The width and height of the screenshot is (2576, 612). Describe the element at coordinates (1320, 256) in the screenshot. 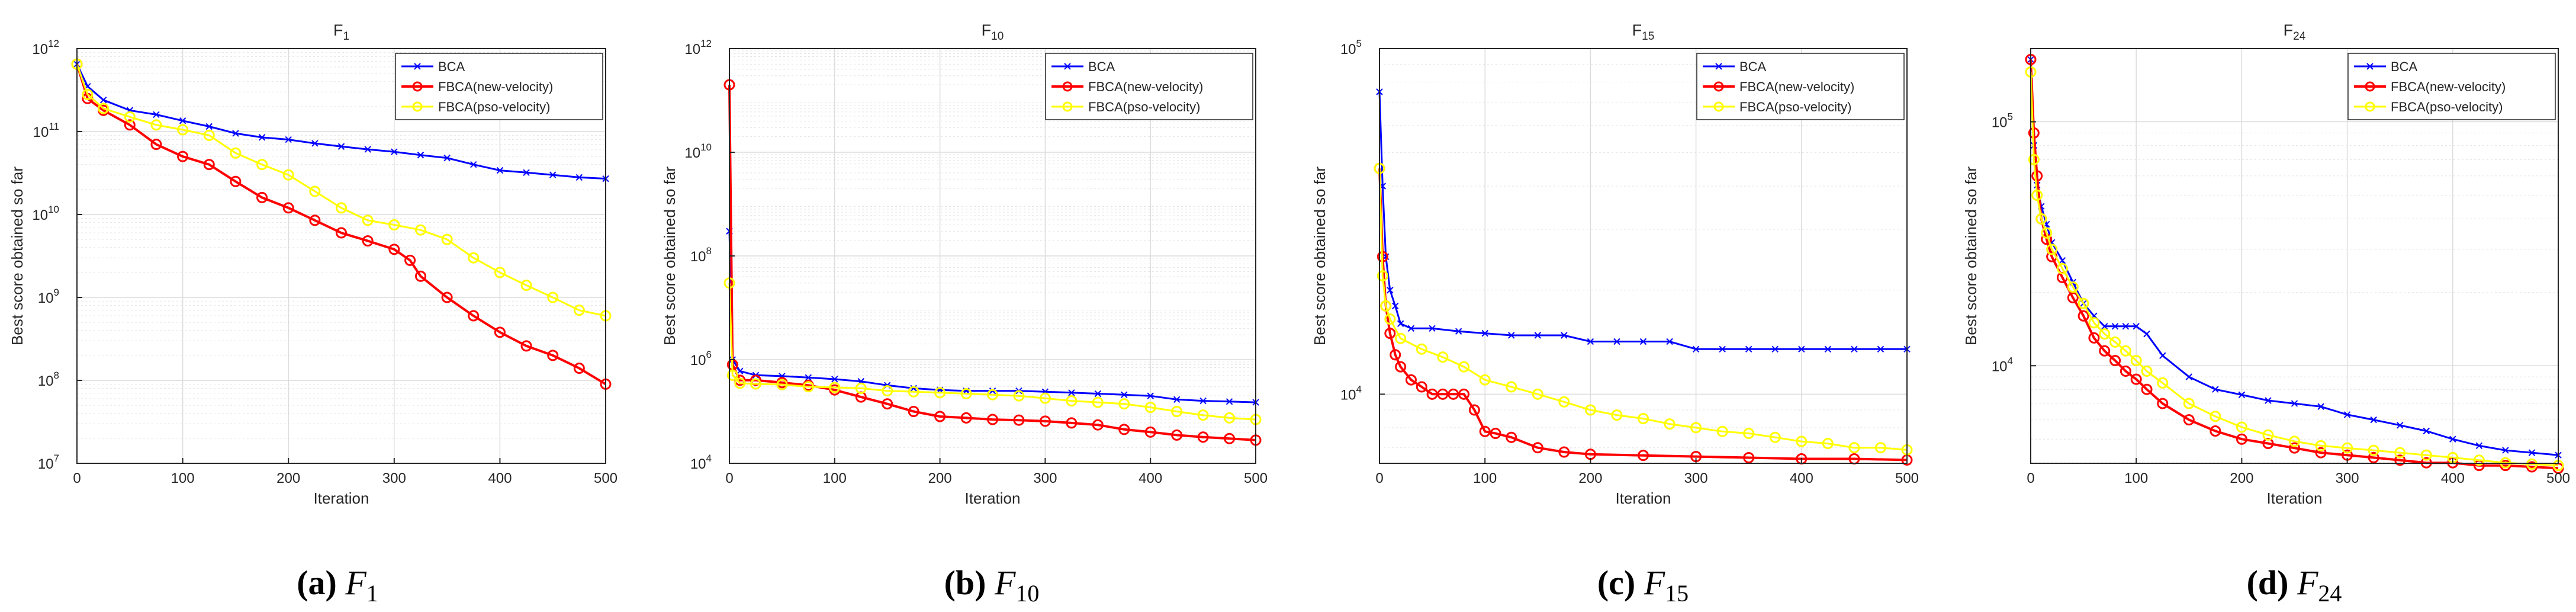

I see `y-axis-label: Best score obtained so far` at that location.